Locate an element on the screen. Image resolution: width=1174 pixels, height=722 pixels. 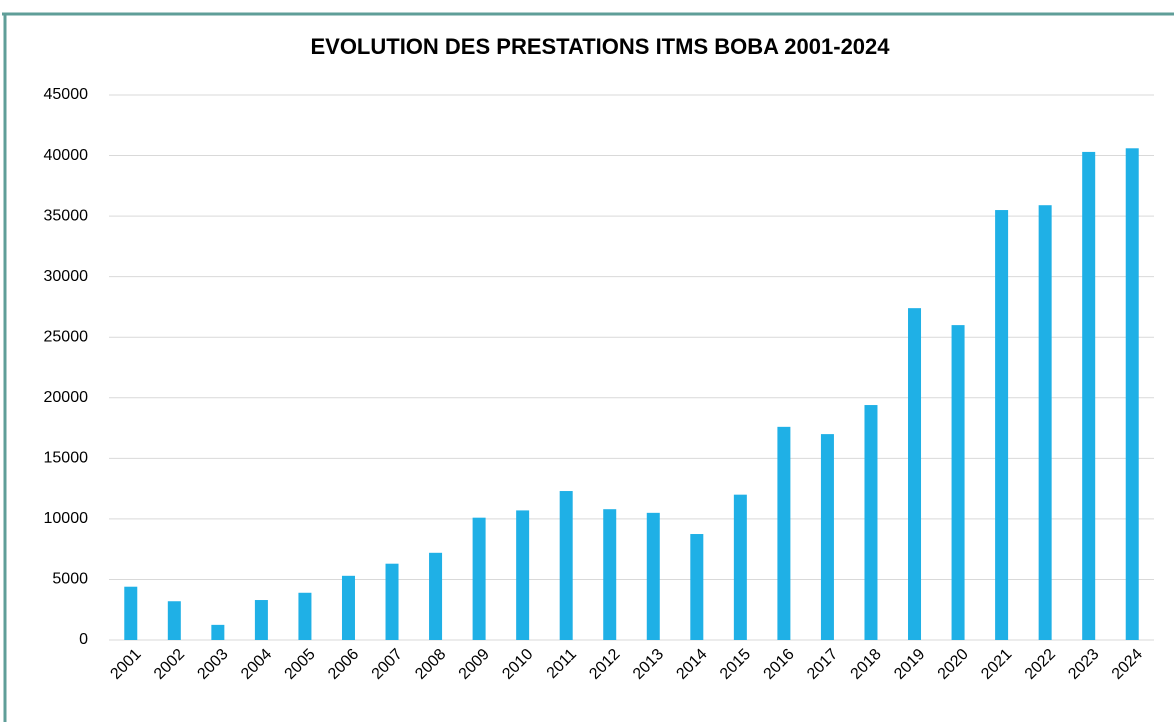
x-tick-label: 2018 is located at coordinates (866, 664).